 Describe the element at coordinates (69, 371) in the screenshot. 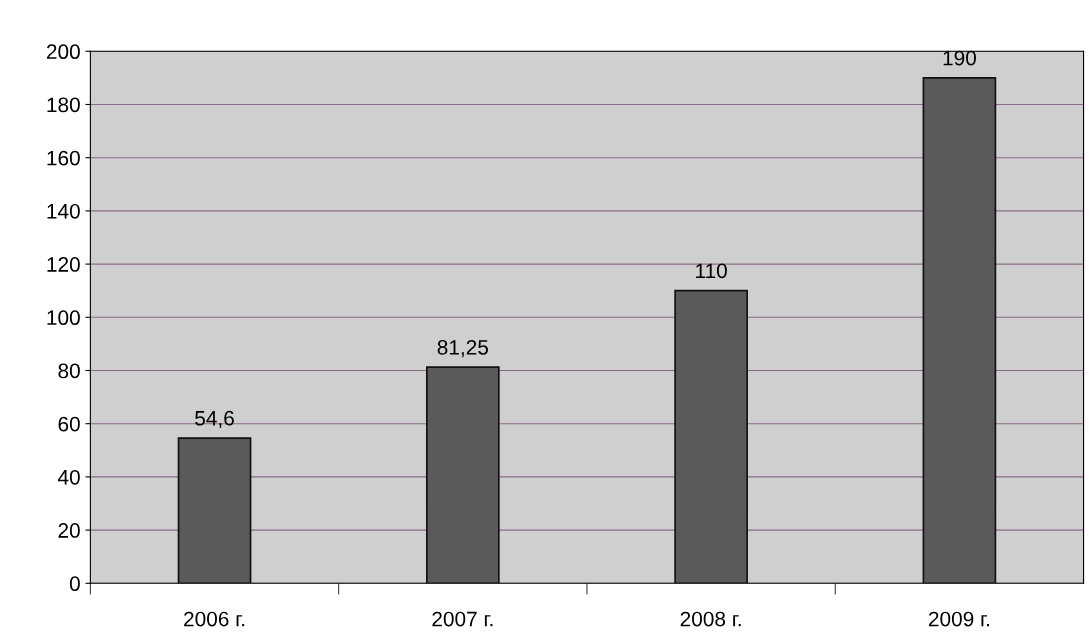

I see `y-tick-label: 80` at that location.